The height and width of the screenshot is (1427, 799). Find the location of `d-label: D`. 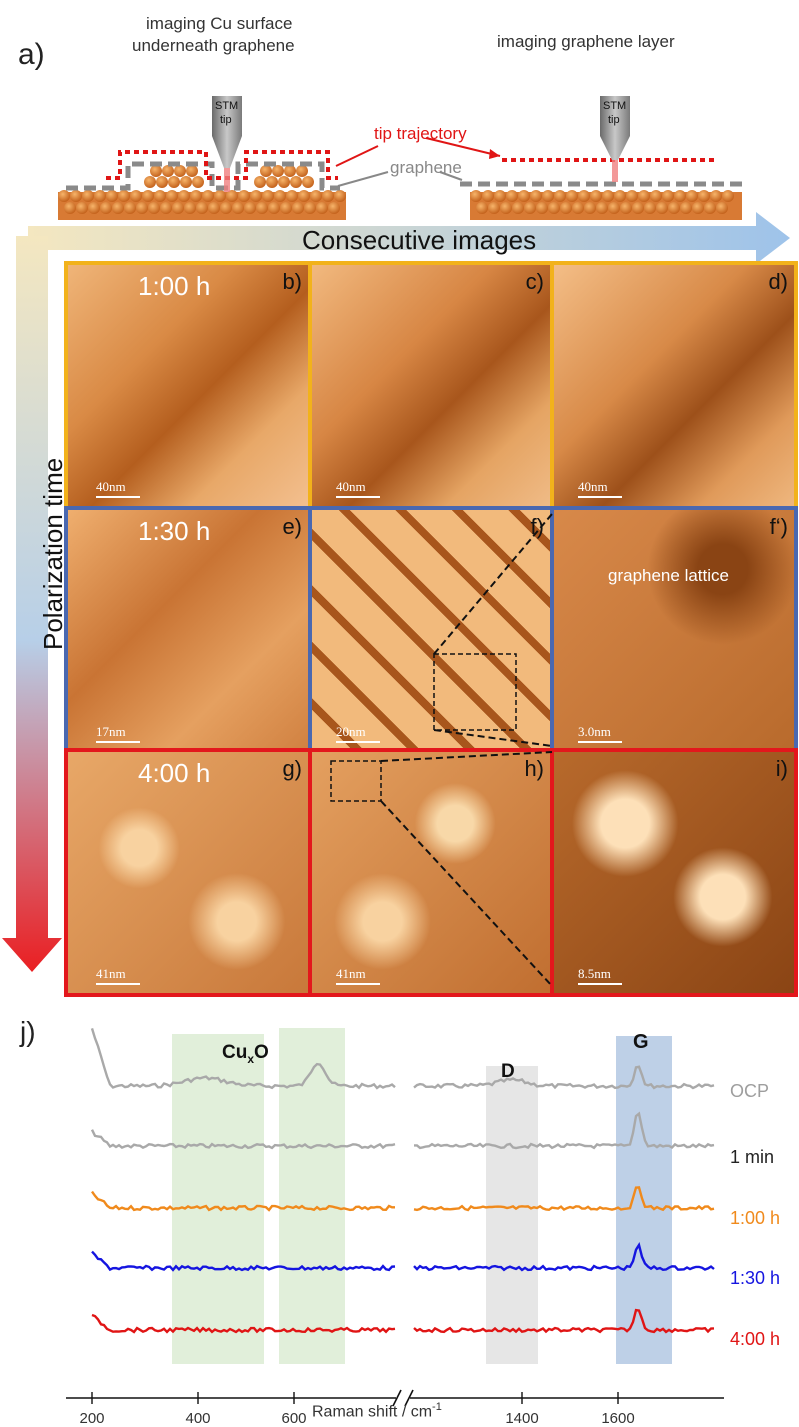

d-label: D is located at coordinates (508, 1071).